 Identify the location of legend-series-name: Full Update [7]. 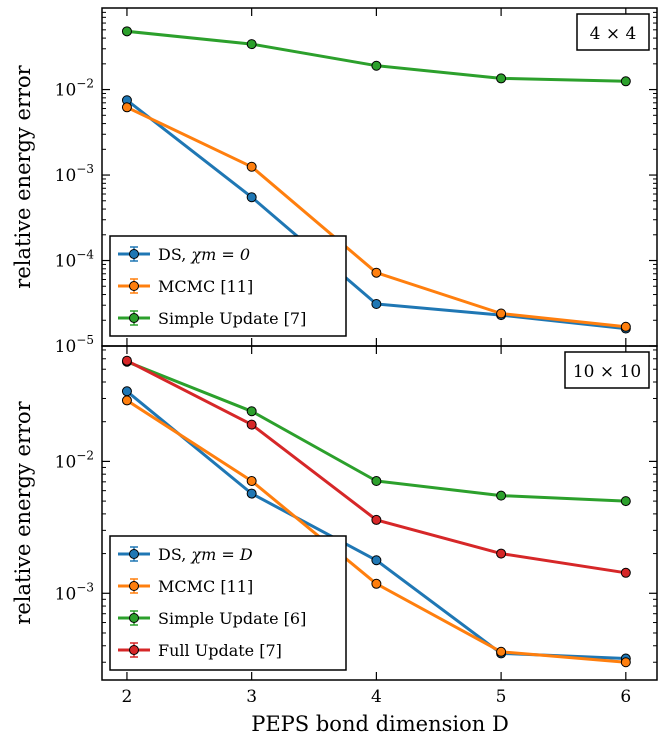
(220, 650).